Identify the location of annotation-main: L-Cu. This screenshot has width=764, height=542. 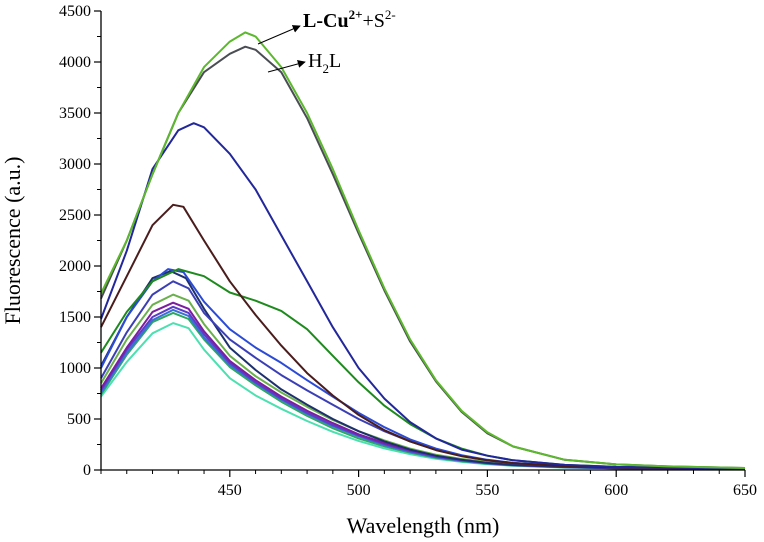
(326, 21).